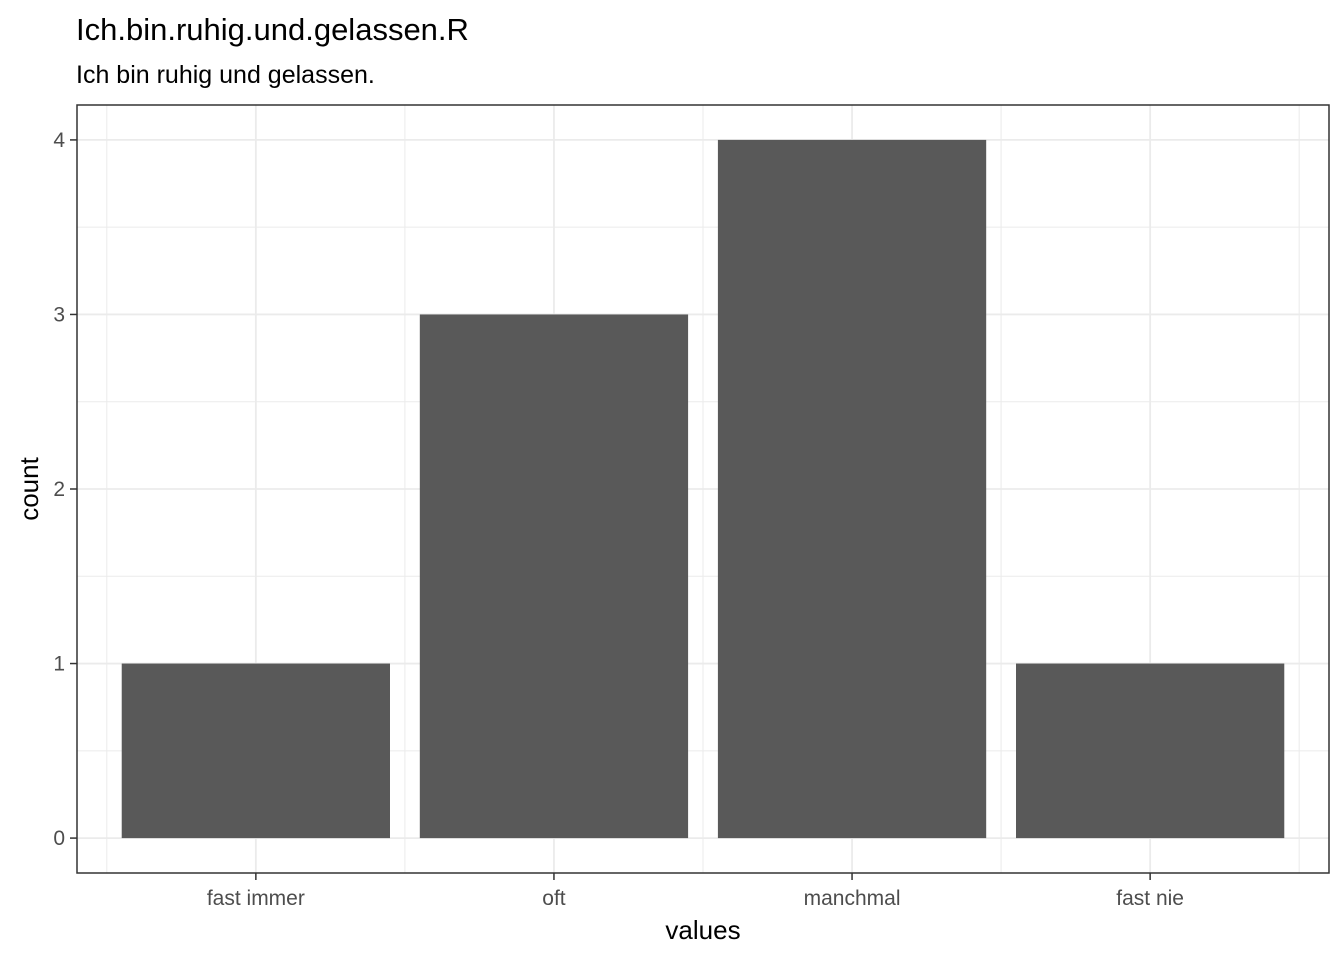 This screenshot has height=960, width=1344. Describe the element at coordinates (272, 29) in the screenshot. I see `chart-title: Ich.bin.ruhig.und.gelassen.R` at that location.